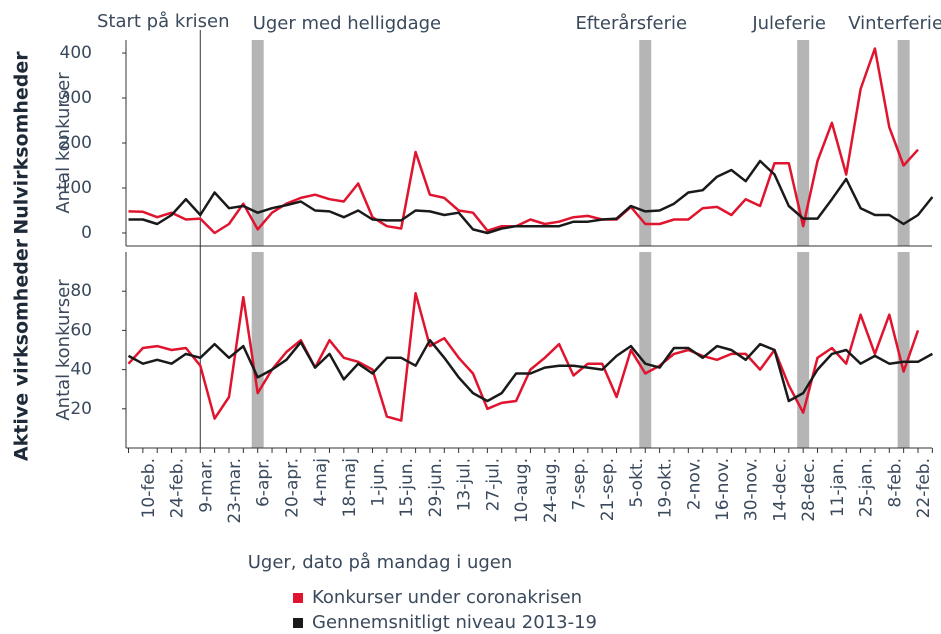 Image resolution: width=941 pixels, height=634 pixels. What do you see at coordinates (465, 484) in the screenshot?
I see `x-tick-label: 13-jul.` at bounding box center [465, 484].